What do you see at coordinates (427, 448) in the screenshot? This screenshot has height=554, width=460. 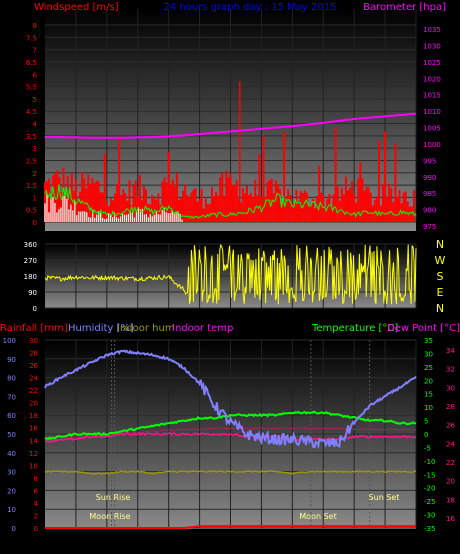 I see `temp-tick-label: -5` at bounding box center [427, 448].